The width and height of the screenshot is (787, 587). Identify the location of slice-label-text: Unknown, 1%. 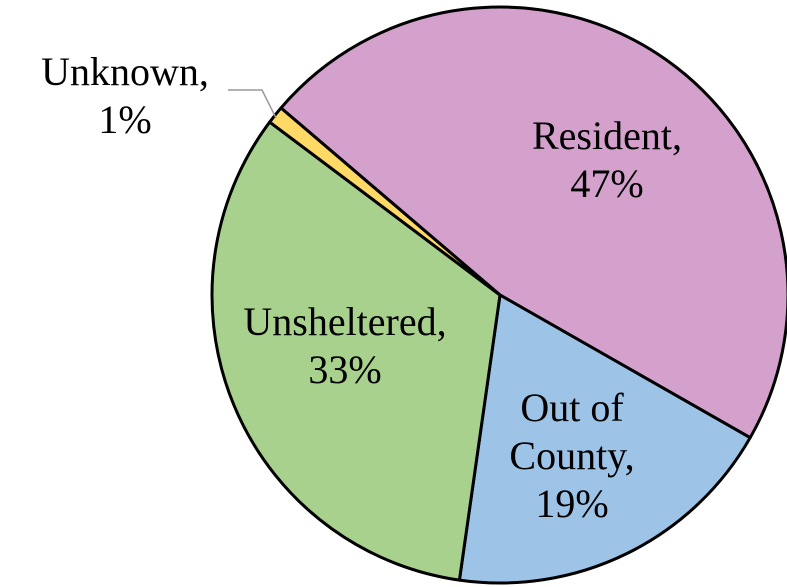
(132, 96).